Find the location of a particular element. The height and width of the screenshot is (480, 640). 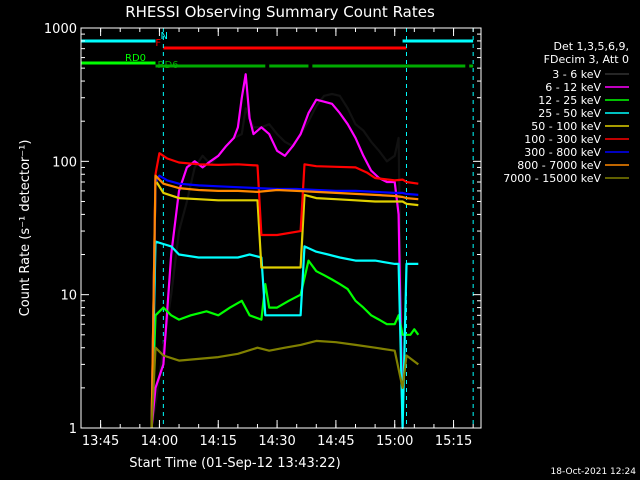

legend-entry-label: 7000 - 15000 keV is located at coordinates (552, 178).